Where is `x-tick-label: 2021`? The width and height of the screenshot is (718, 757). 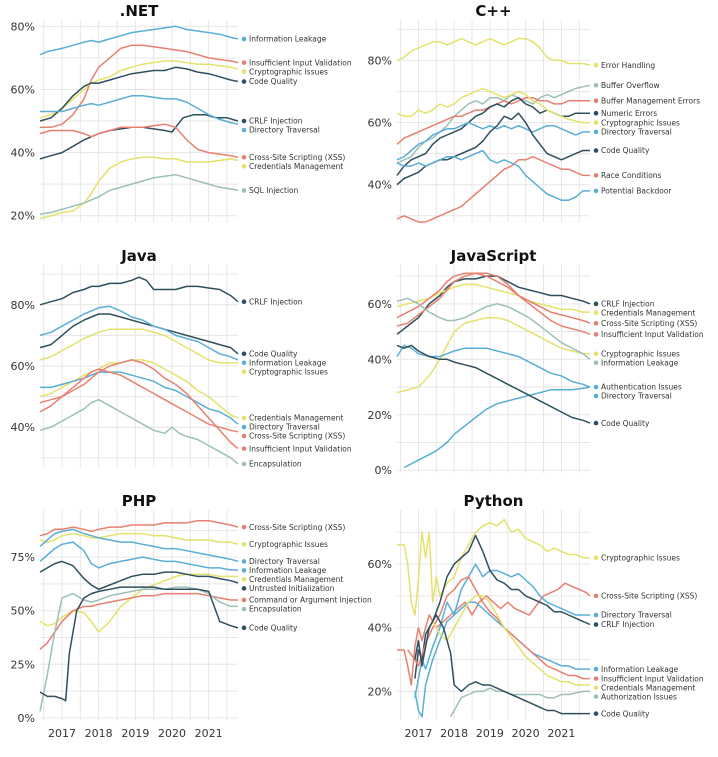 x-tick-label: 2021 is located at coordinates (209, 733).